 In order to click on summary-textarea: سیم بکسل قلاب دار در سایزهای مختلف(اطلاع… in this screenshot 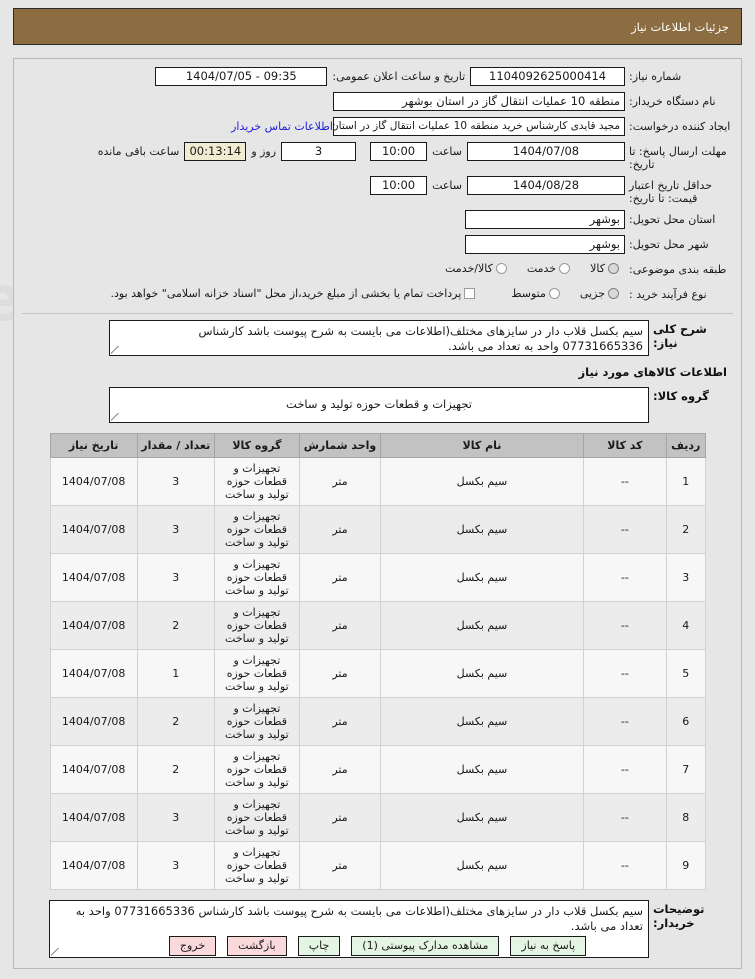, I will do `click(379, 338)`.